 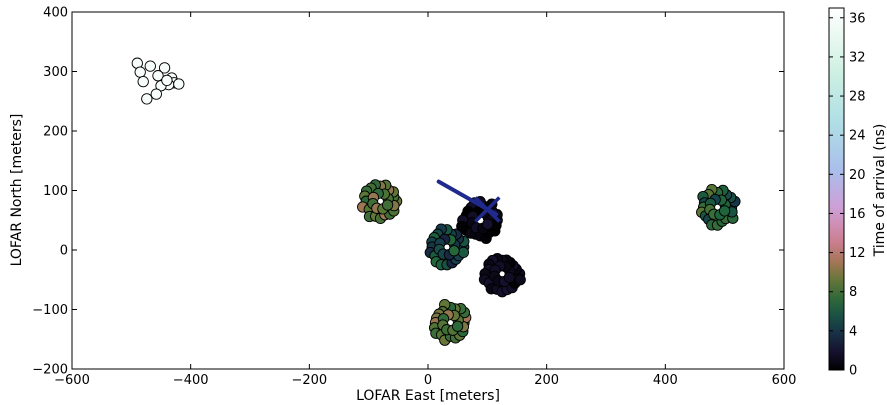 I want to click on x-axis-label: LOFAR East [meters], so click(x=428, y=396).